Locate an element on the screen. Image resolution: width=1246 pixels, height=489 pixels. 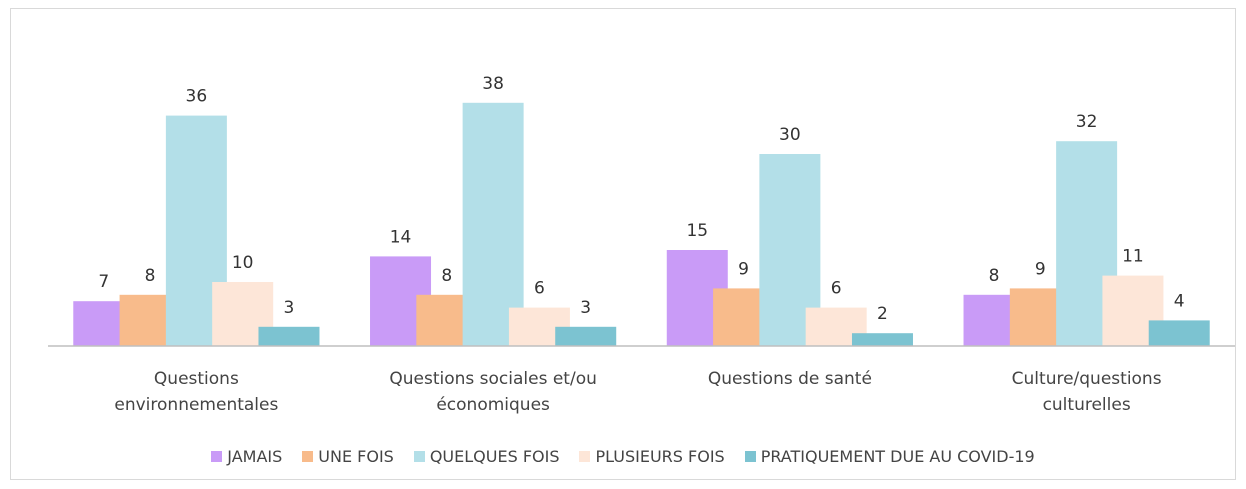
x-tick-label: Culture/questions culturelles is located at coordinates (1086, 392).